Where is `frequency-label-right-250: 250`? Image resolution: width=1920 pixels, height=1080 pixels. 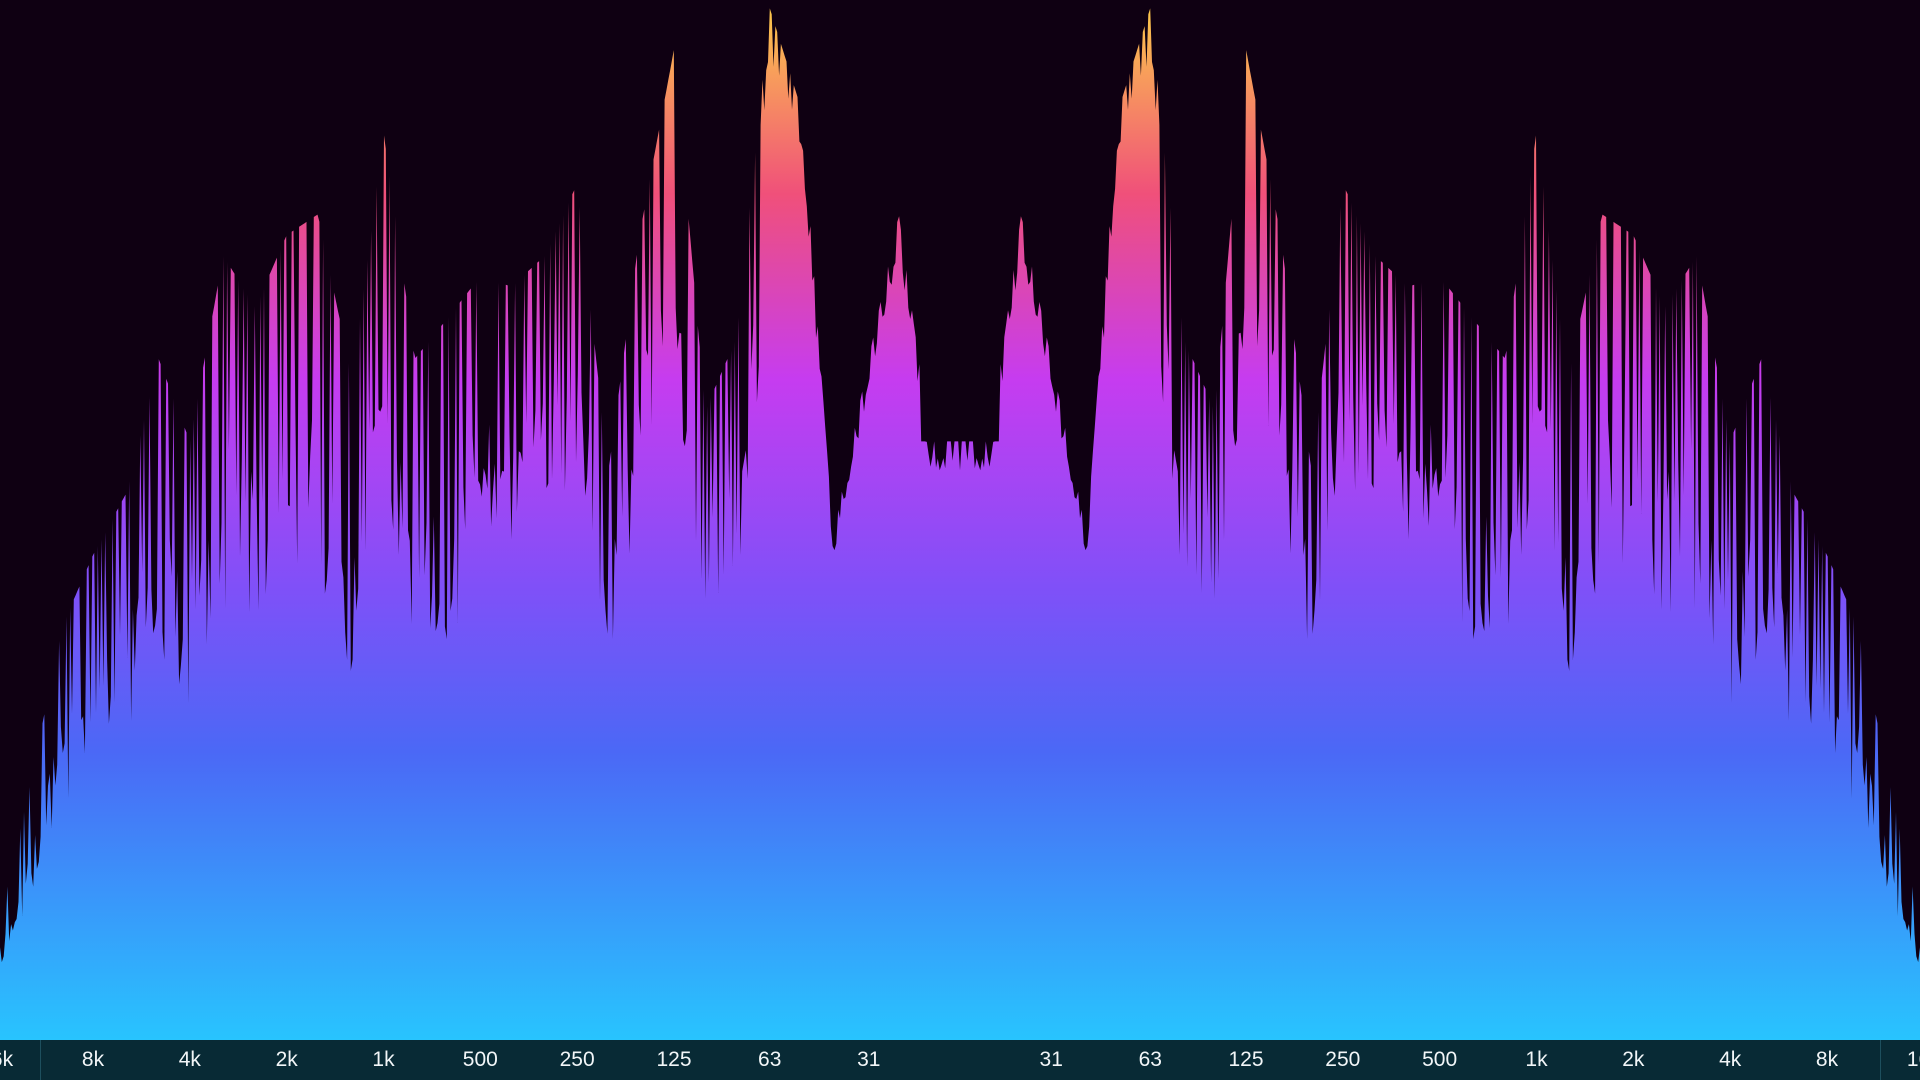 frequency-label-right-250: 250 is located at coordinates (1343, 1059).